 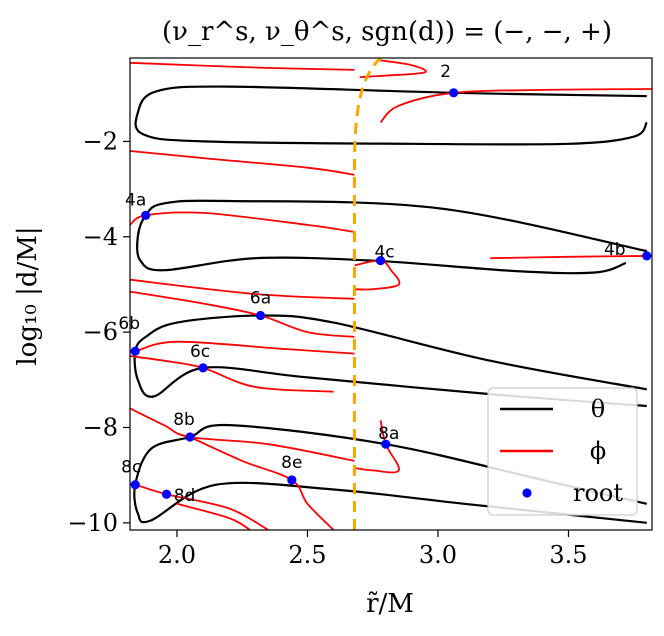 I want to click on x-tick-label: 2.5, so click(x=307, y=555).